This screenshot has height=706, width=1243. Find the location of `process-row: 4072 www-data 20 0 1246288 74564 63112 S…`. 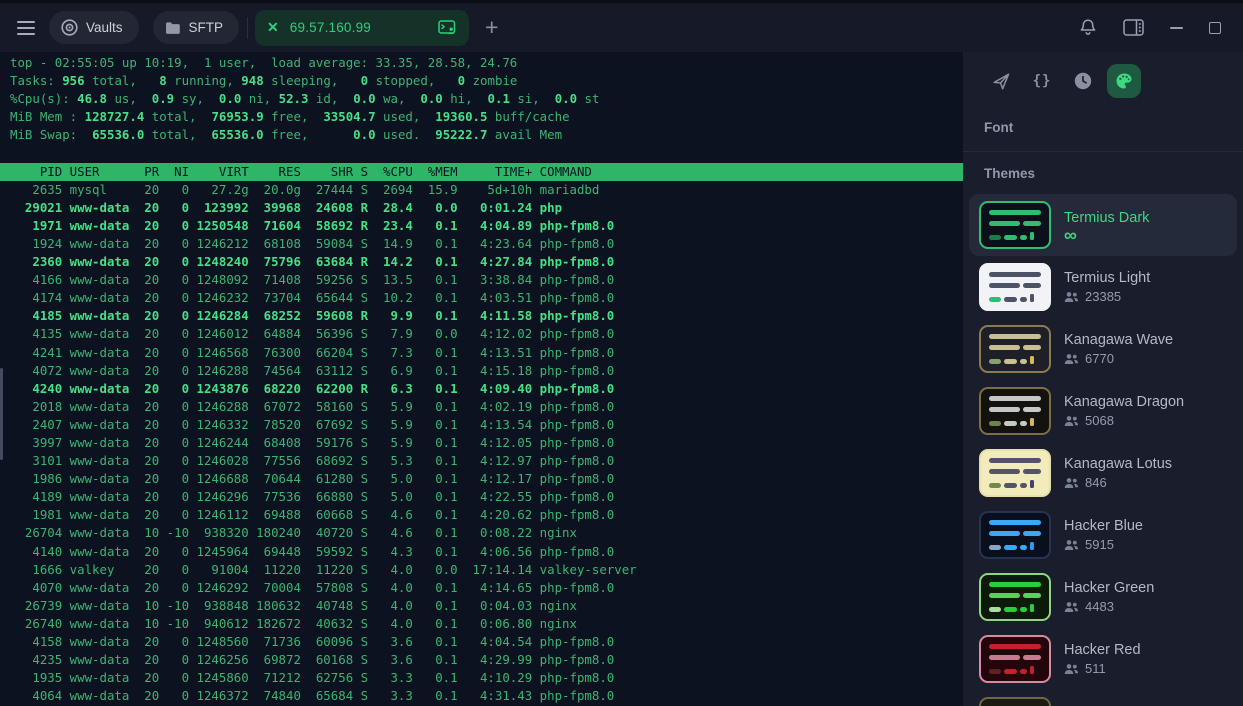

process-row: 4072 www-data 20 0 1246288 74564 63112 S… is located at coordinates (312, 370).